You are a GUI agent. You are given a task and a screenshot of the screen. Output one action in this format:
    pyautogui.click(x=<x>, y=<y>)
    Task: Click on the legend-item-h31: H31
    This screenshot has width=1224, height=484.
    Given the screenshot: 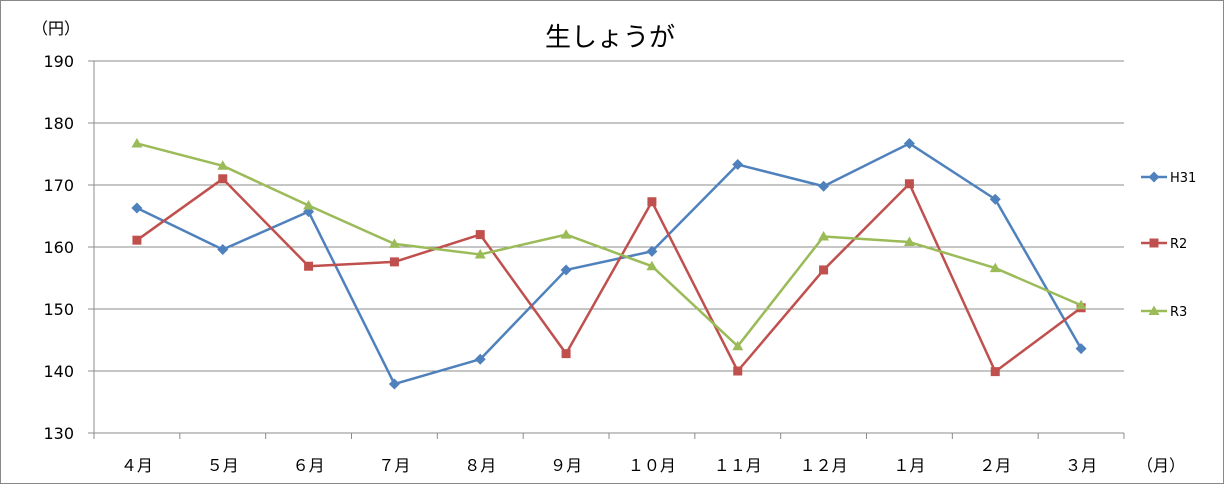 What is the action you would take?
    pyautogui.click(x=1168, y=178)
    